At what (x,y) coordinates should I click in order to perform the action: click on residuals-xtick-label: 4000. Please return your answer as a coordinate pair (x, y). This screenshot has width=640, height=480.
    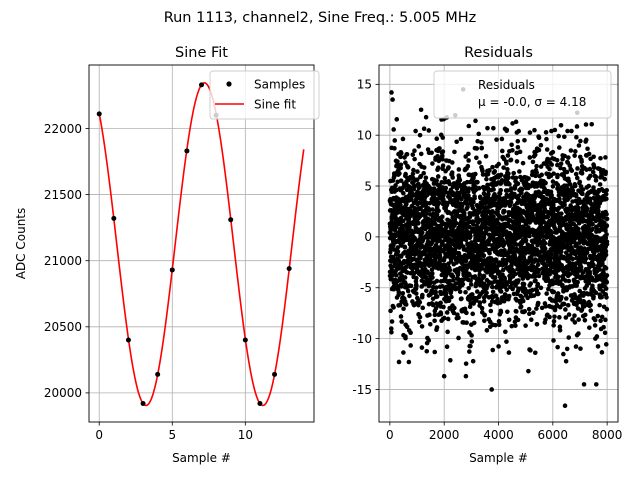
    Looking at the image, I should click on (498, 435).